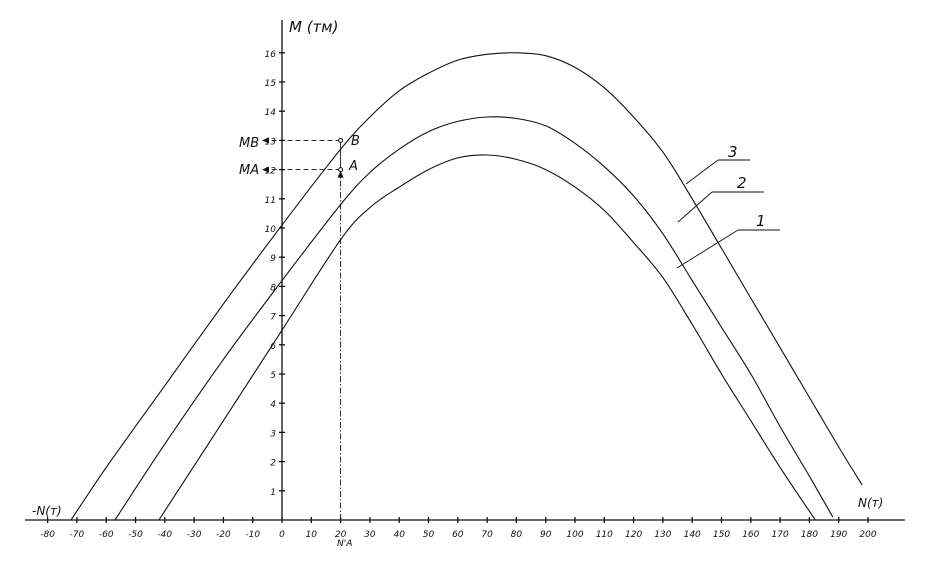 The image size is (934, 567). I want to click on x-axis-negative-title: -N(т), so click(47, 511).